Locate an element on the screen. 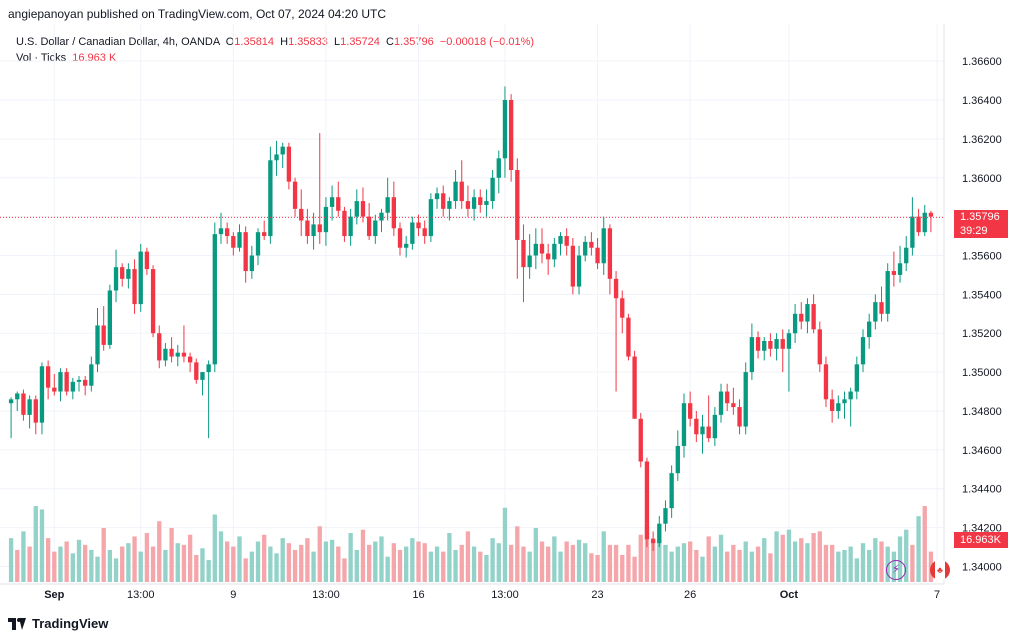 The width and height of the screenshot is (1024, 641). footer-brand: TradingView is located at coordinates (70, 623).